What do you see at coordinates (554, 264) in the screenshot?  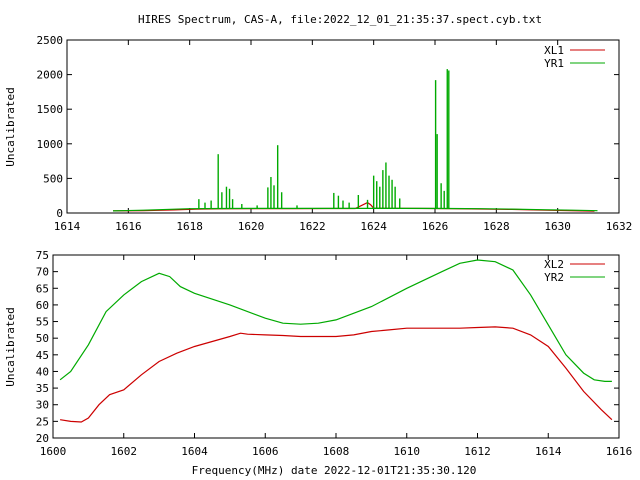 I see `legend-label-xl2: XL2` at bounding box center [554, 264].